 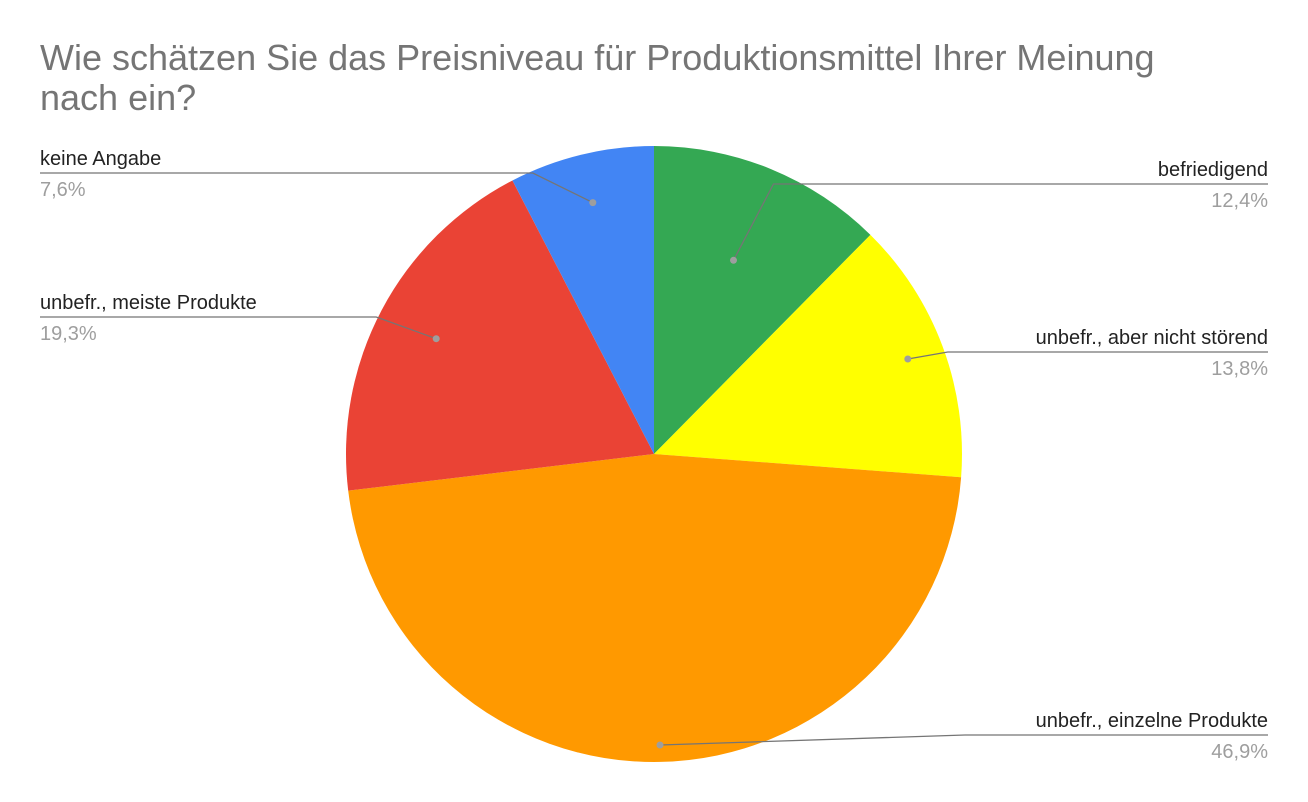 I want to click on leader-line-befriedigend, so click(x=1000, y=222).